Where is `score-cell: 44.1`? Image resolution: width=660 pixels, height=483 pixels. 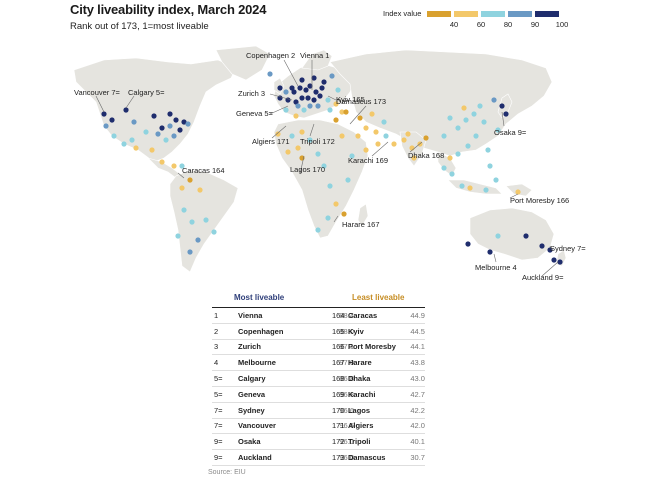
score-cell: 44.1 is located at coordinates (417, 347).